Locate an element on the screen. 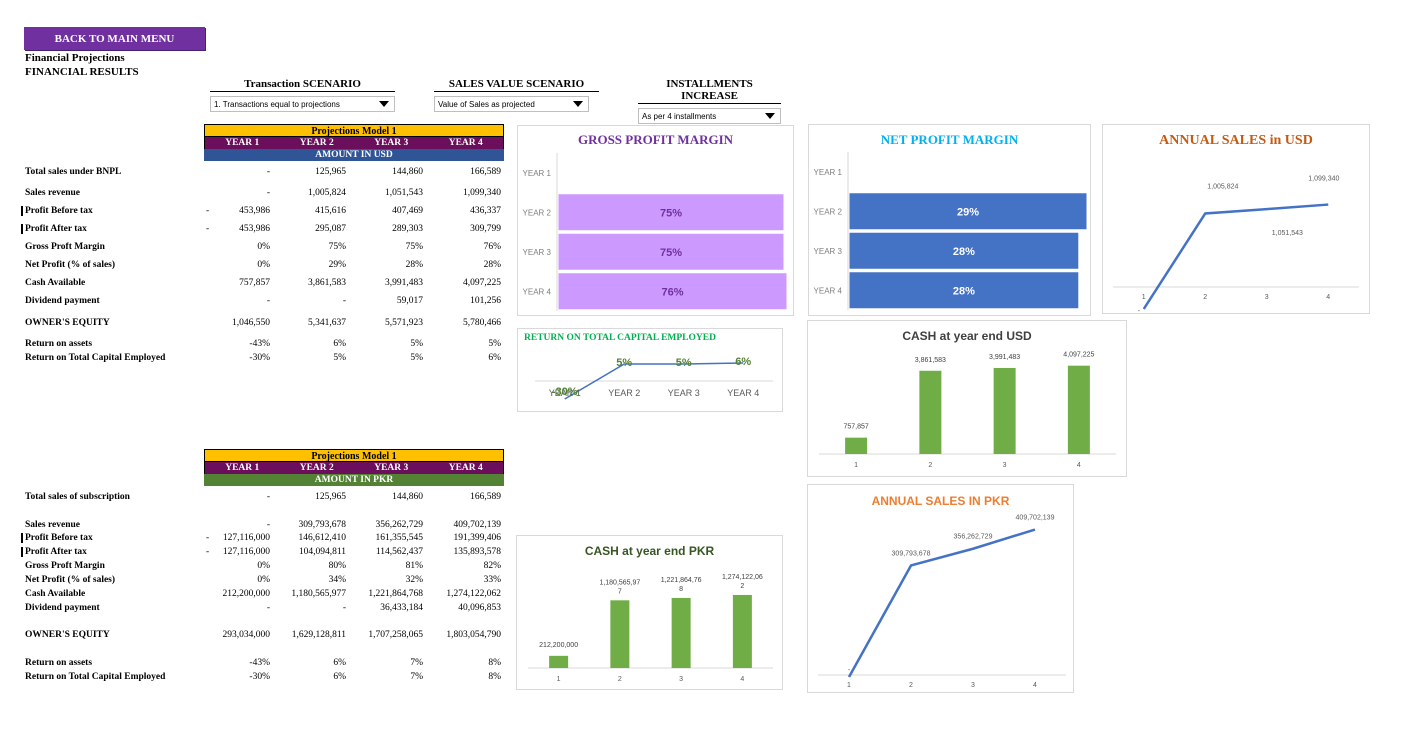  sales-value-scenario-label: SALES VALUE SCENARIO is located at coordinates (516, 85).